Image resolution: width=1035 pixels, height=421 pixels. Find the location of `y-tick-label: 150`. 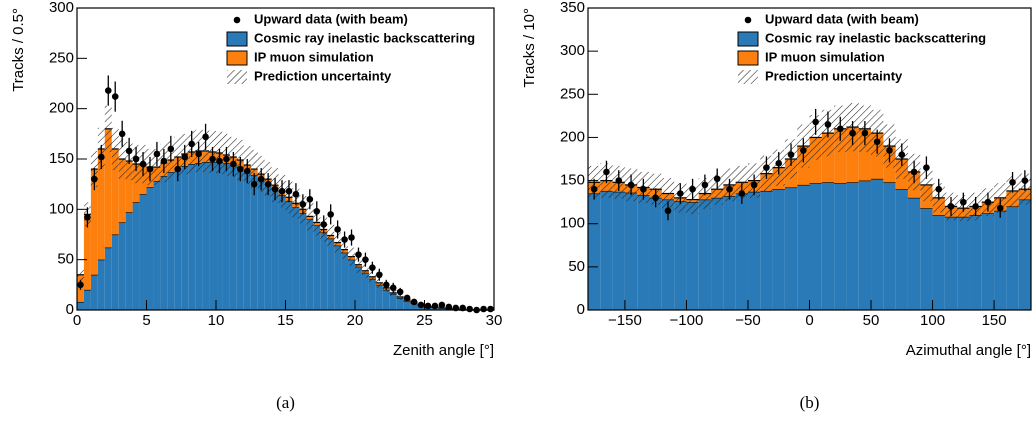

y-tick-label: 150 is located at coordinates (572, 180).